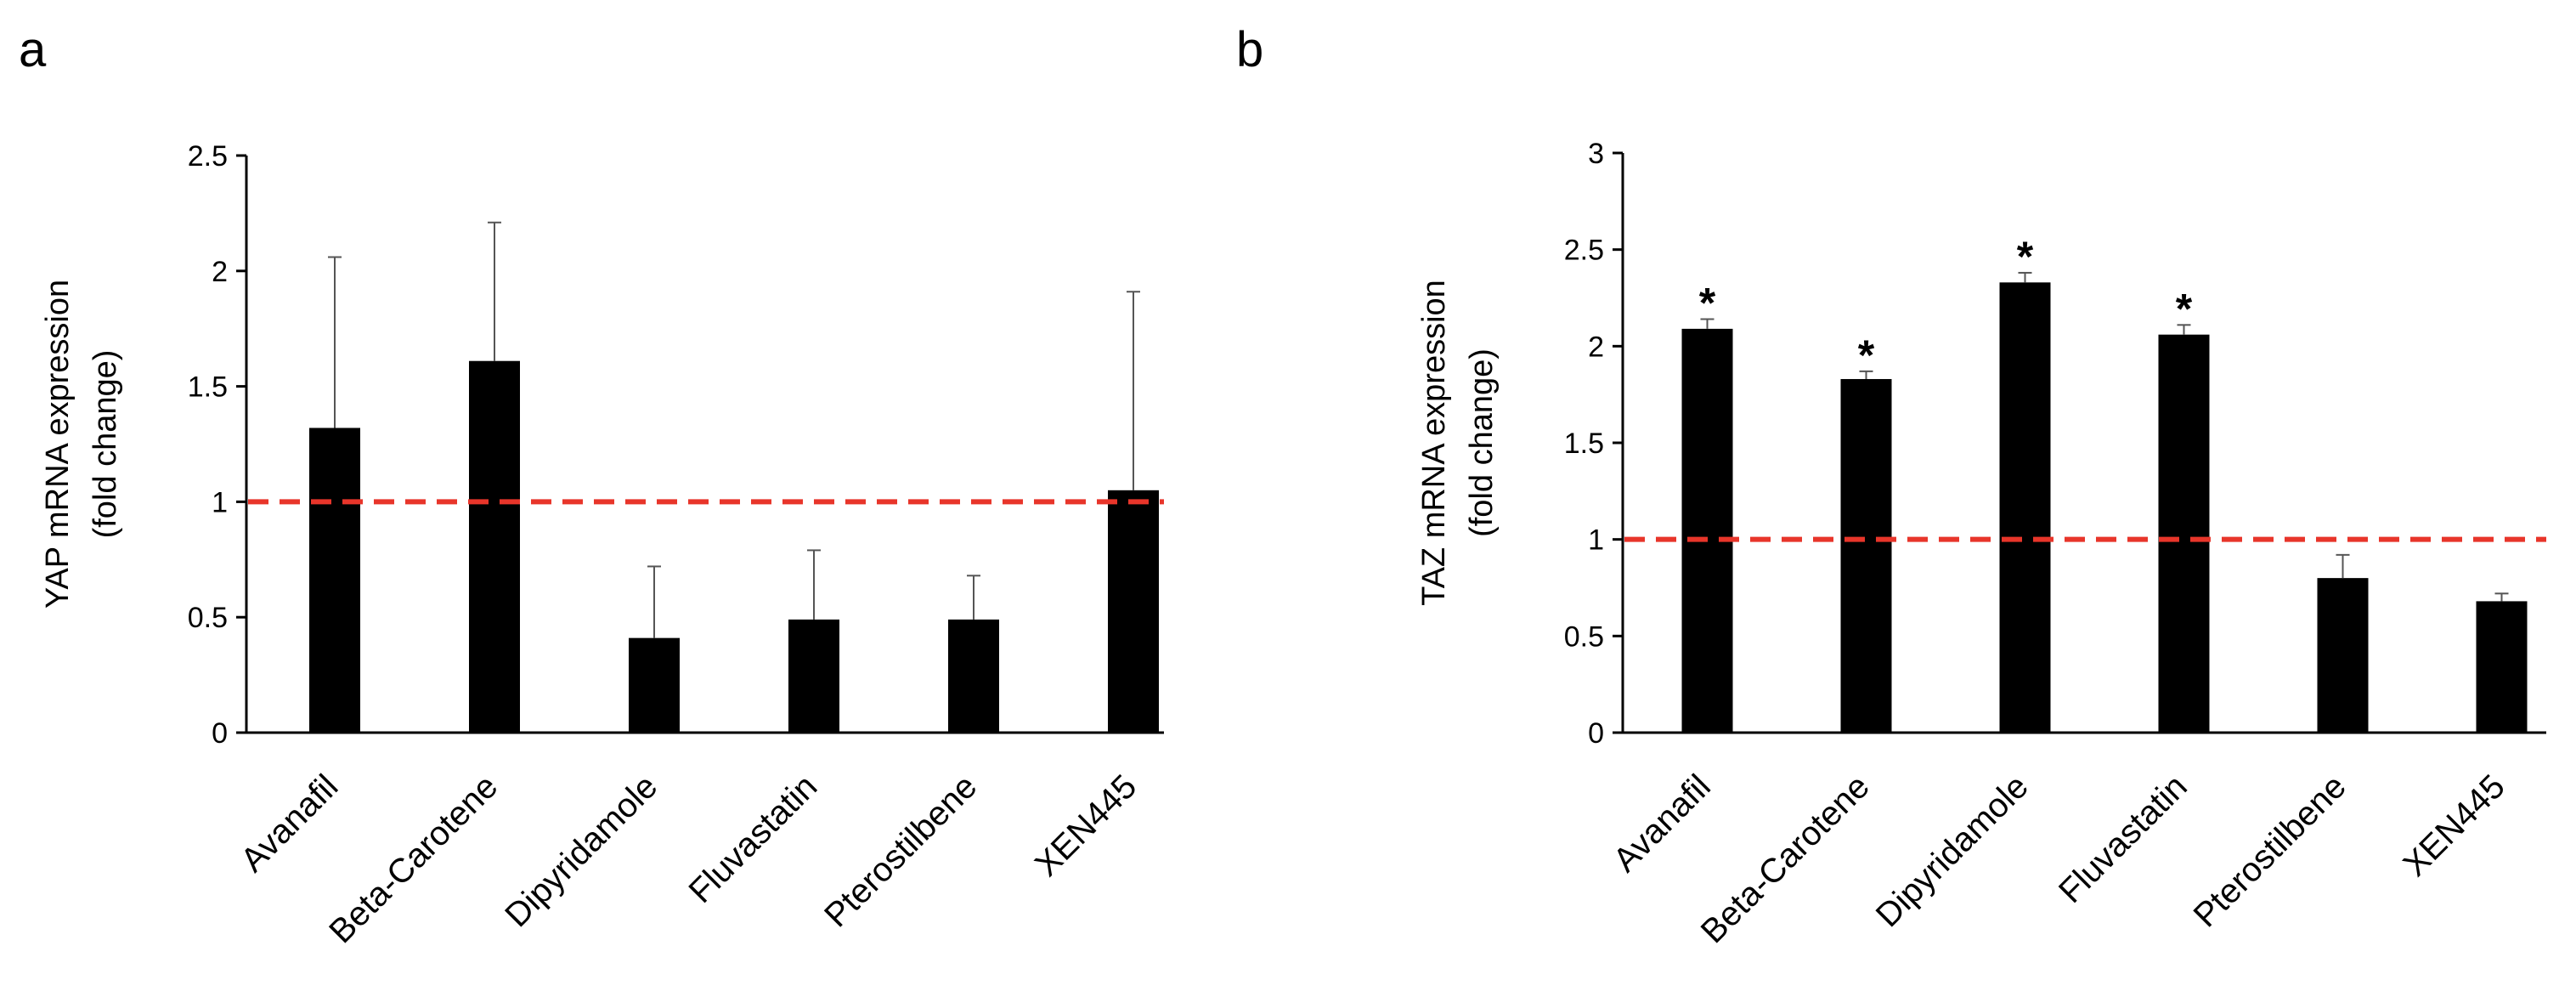  I want to click on y-axis-label: TAZ mRNA expression, so click(1434, 443).